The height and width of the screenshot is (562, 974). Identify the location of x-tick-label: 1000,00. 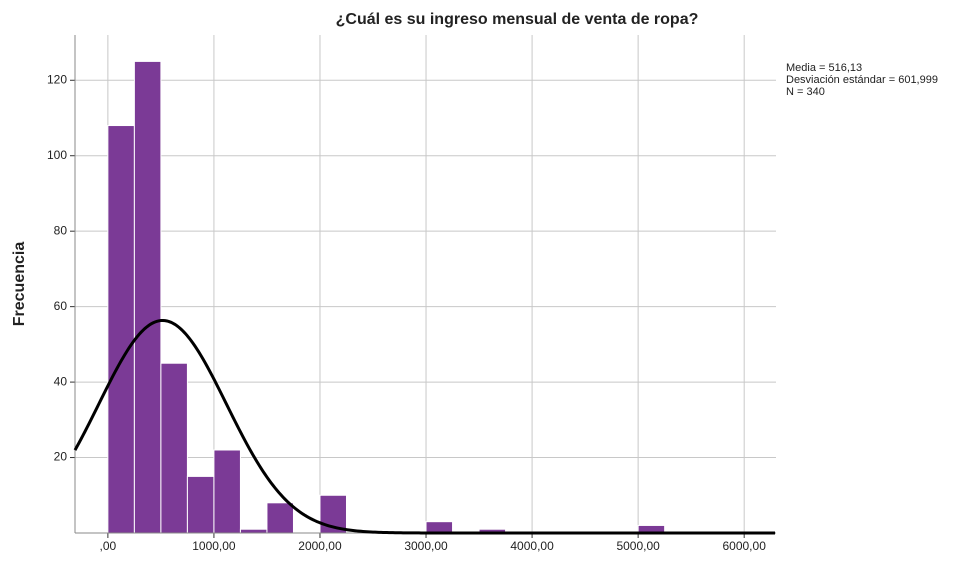
(214, 546).